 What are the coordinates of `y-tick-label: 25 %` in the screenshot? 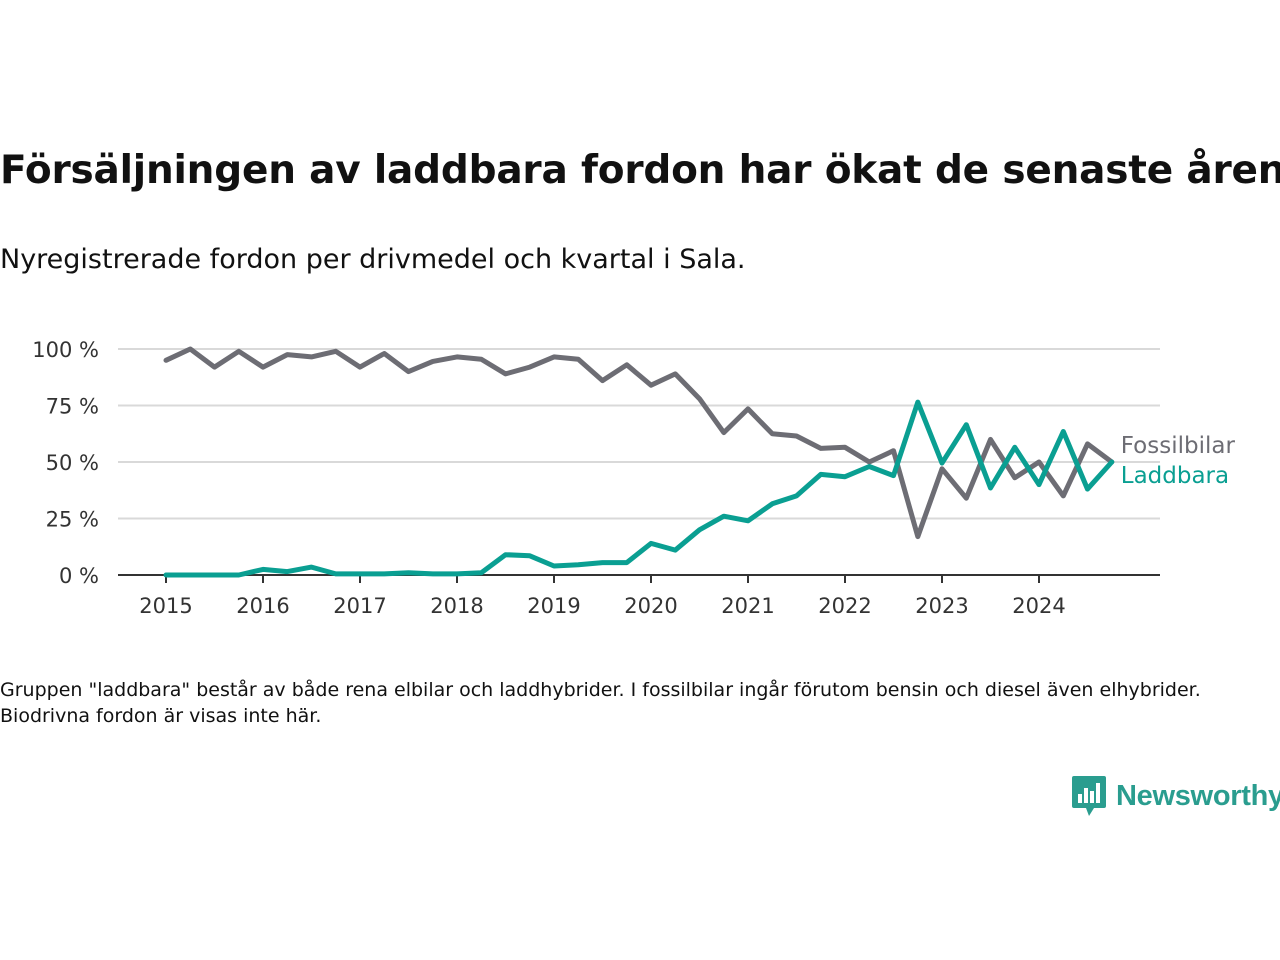 It's located at (72, 520).